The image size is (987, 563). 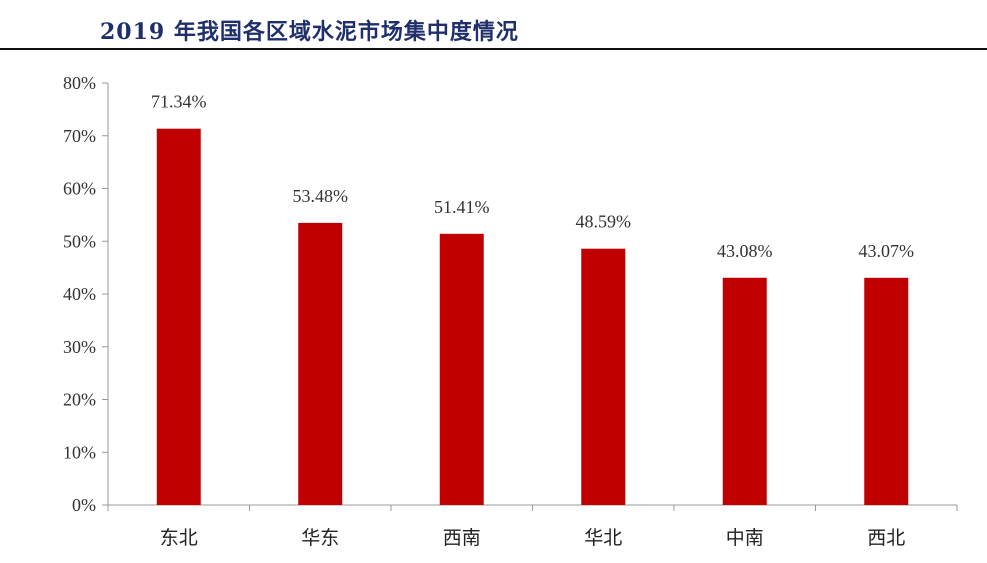 I want to click on y-tick-label: 0%, so click(x=84, y=505).